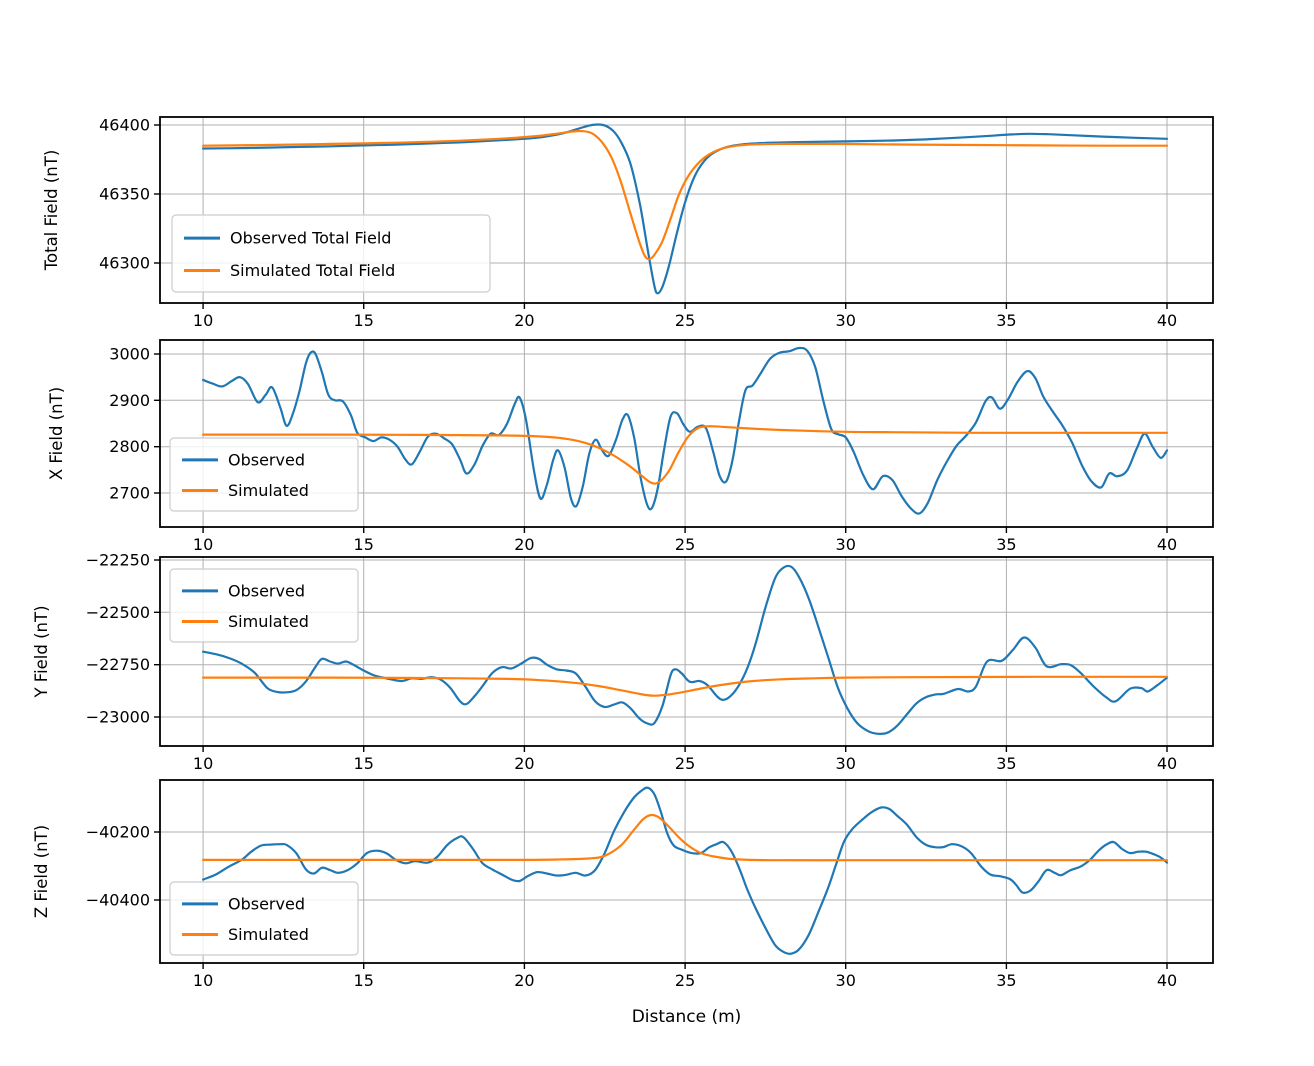 The width and height of the screenshot is (1314, 1066). I want to click on x-field-legend-simulated-label: Simulated, so click(268, 490).